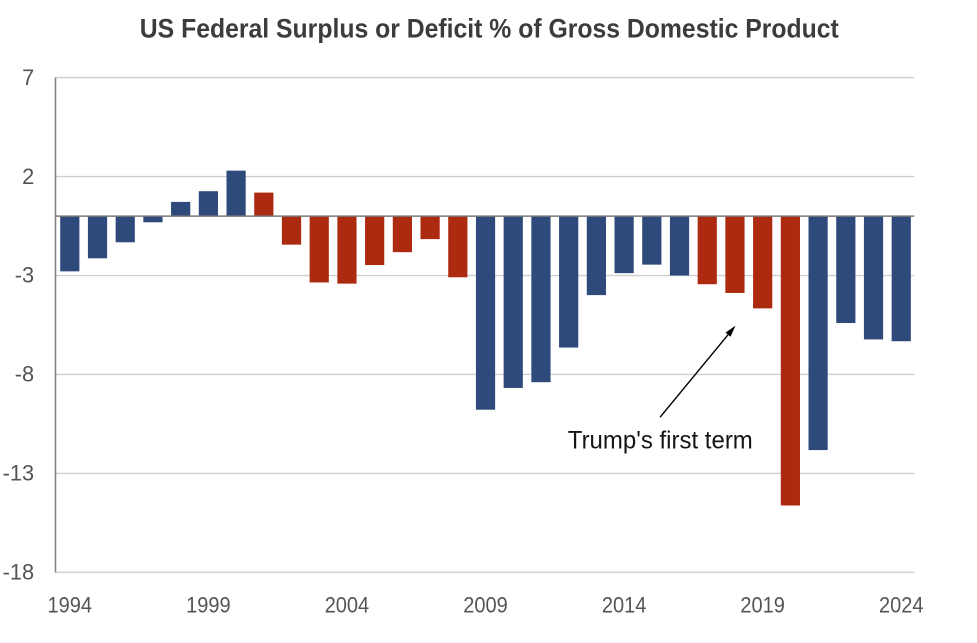 The image size is (977, 643). I want to click on svg-text: 2004, so click(347, 605).